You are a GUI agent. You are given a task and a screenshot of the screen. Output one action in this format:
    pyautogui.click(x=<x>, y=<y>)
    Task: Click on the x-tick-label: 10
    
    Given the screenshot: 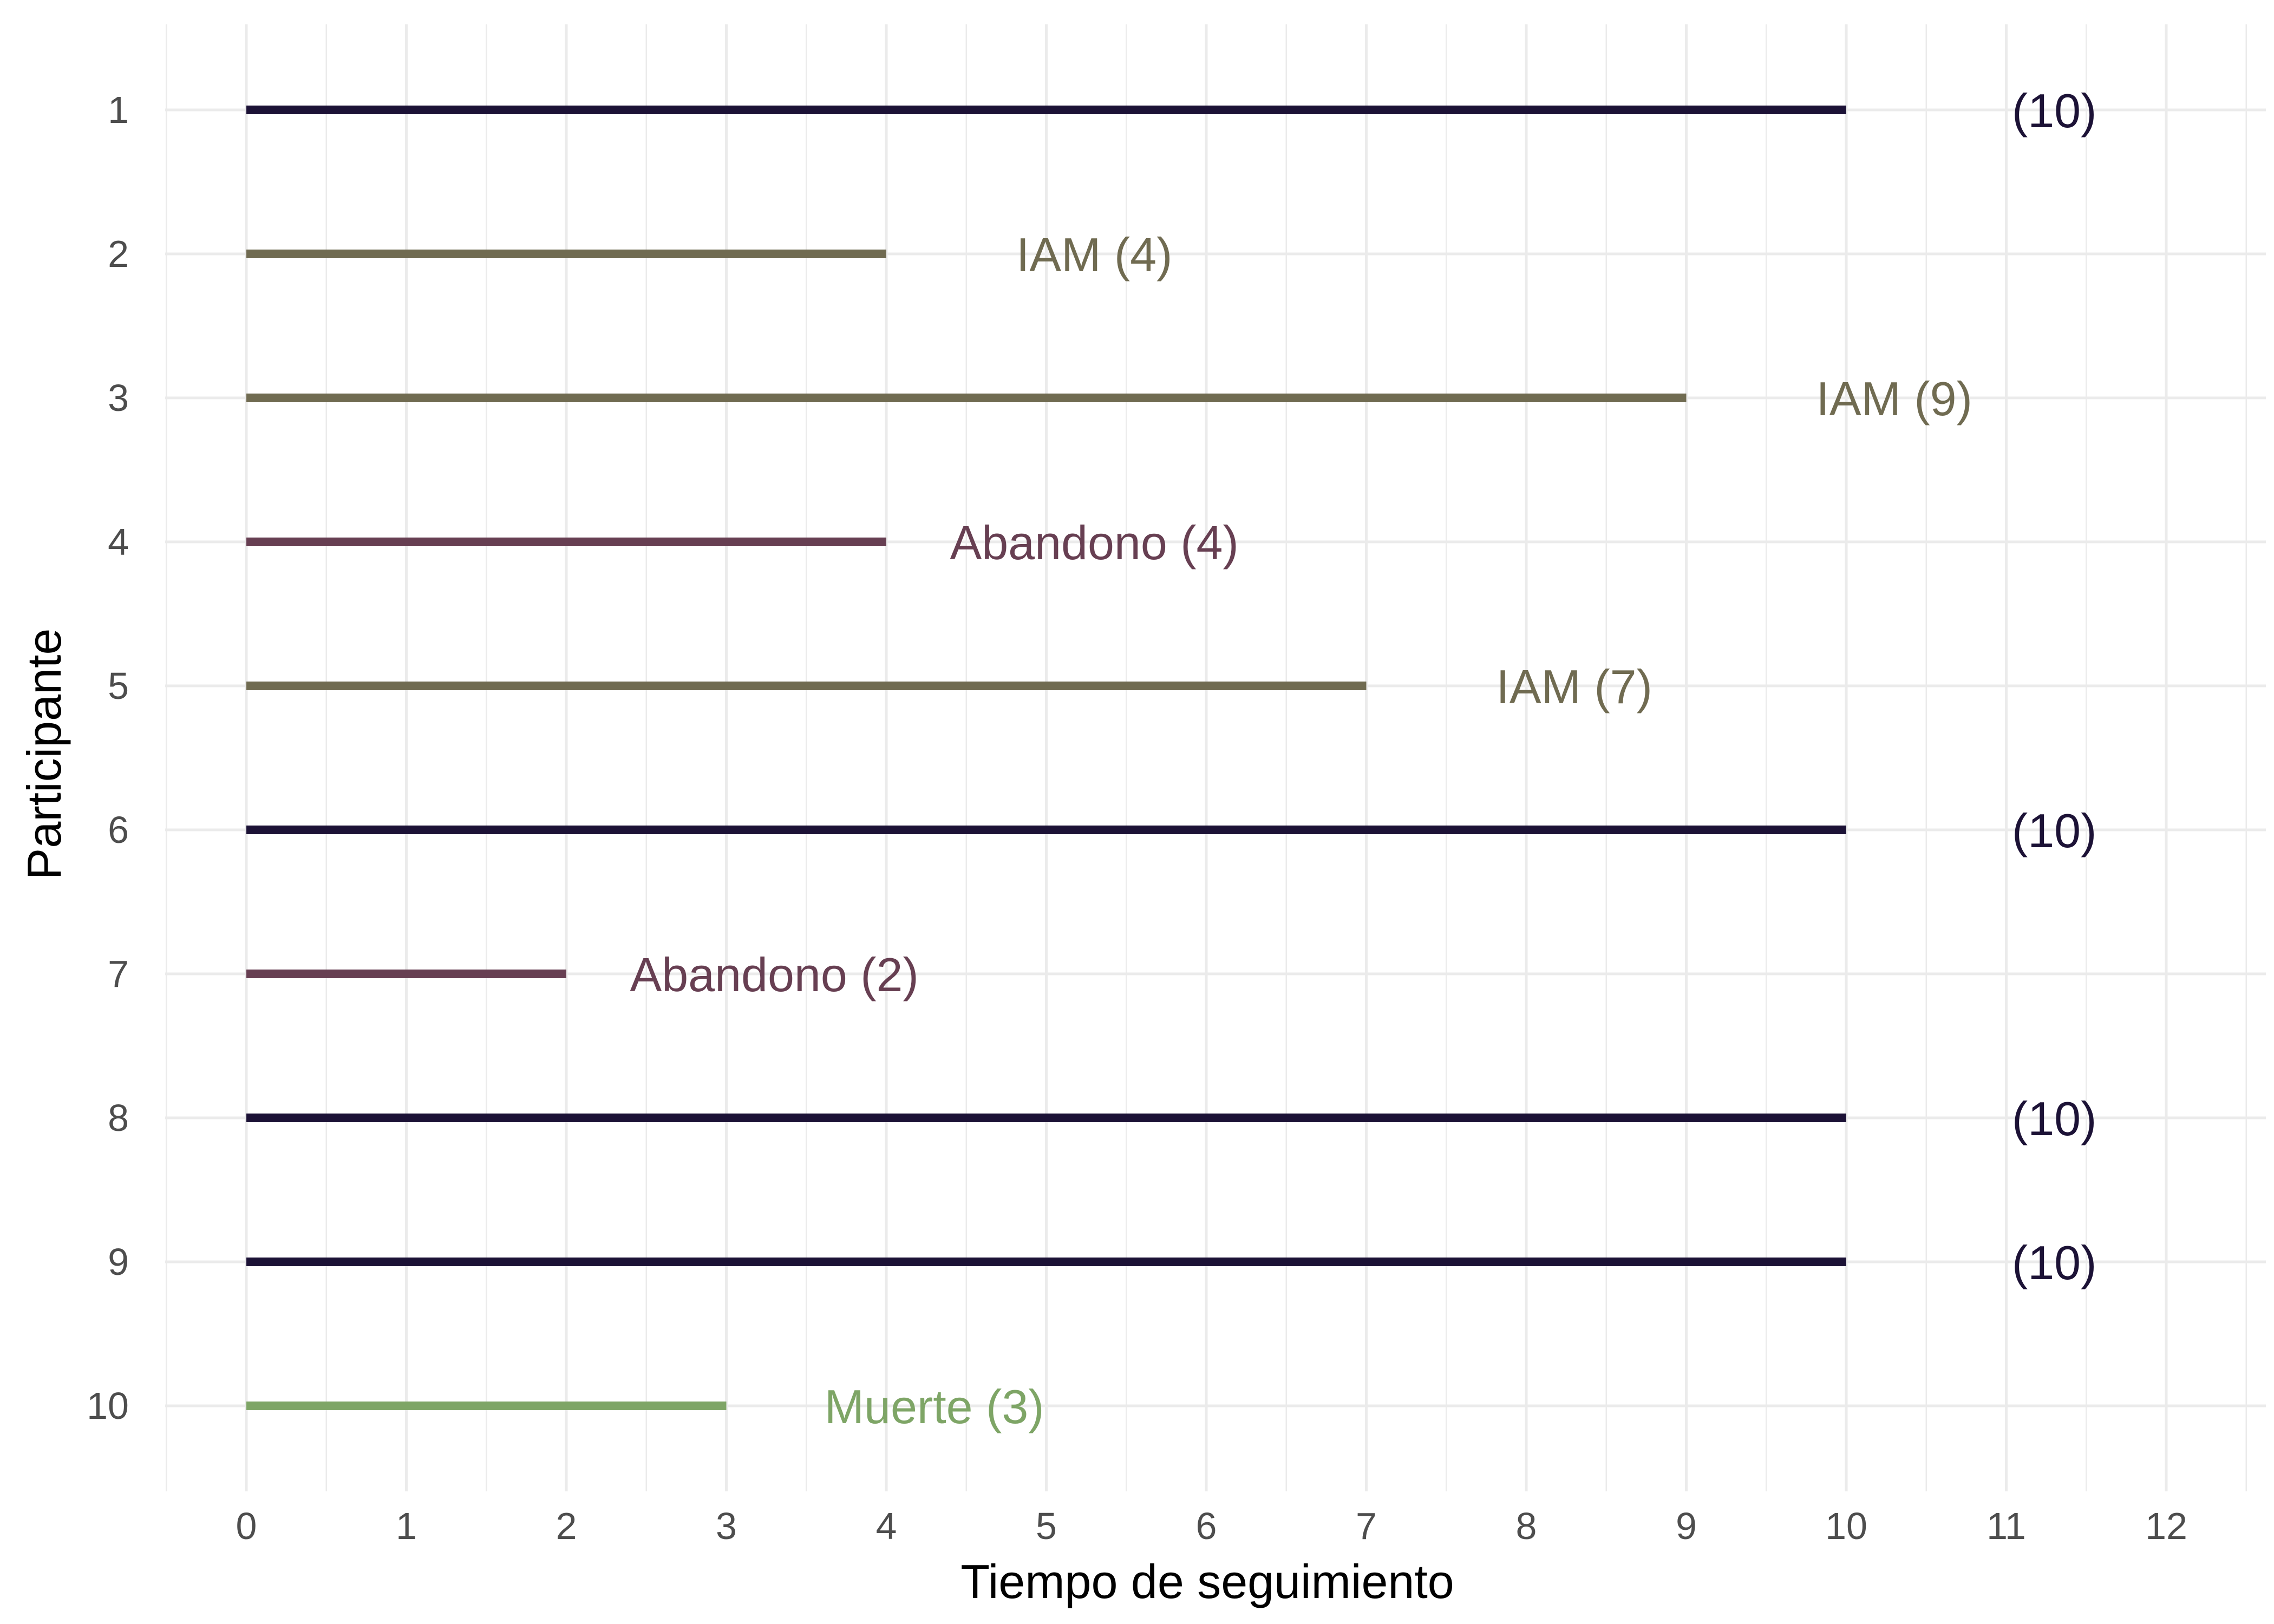 What is the action you would take?
    pyautogui.click(x=1846, y=1526)
    